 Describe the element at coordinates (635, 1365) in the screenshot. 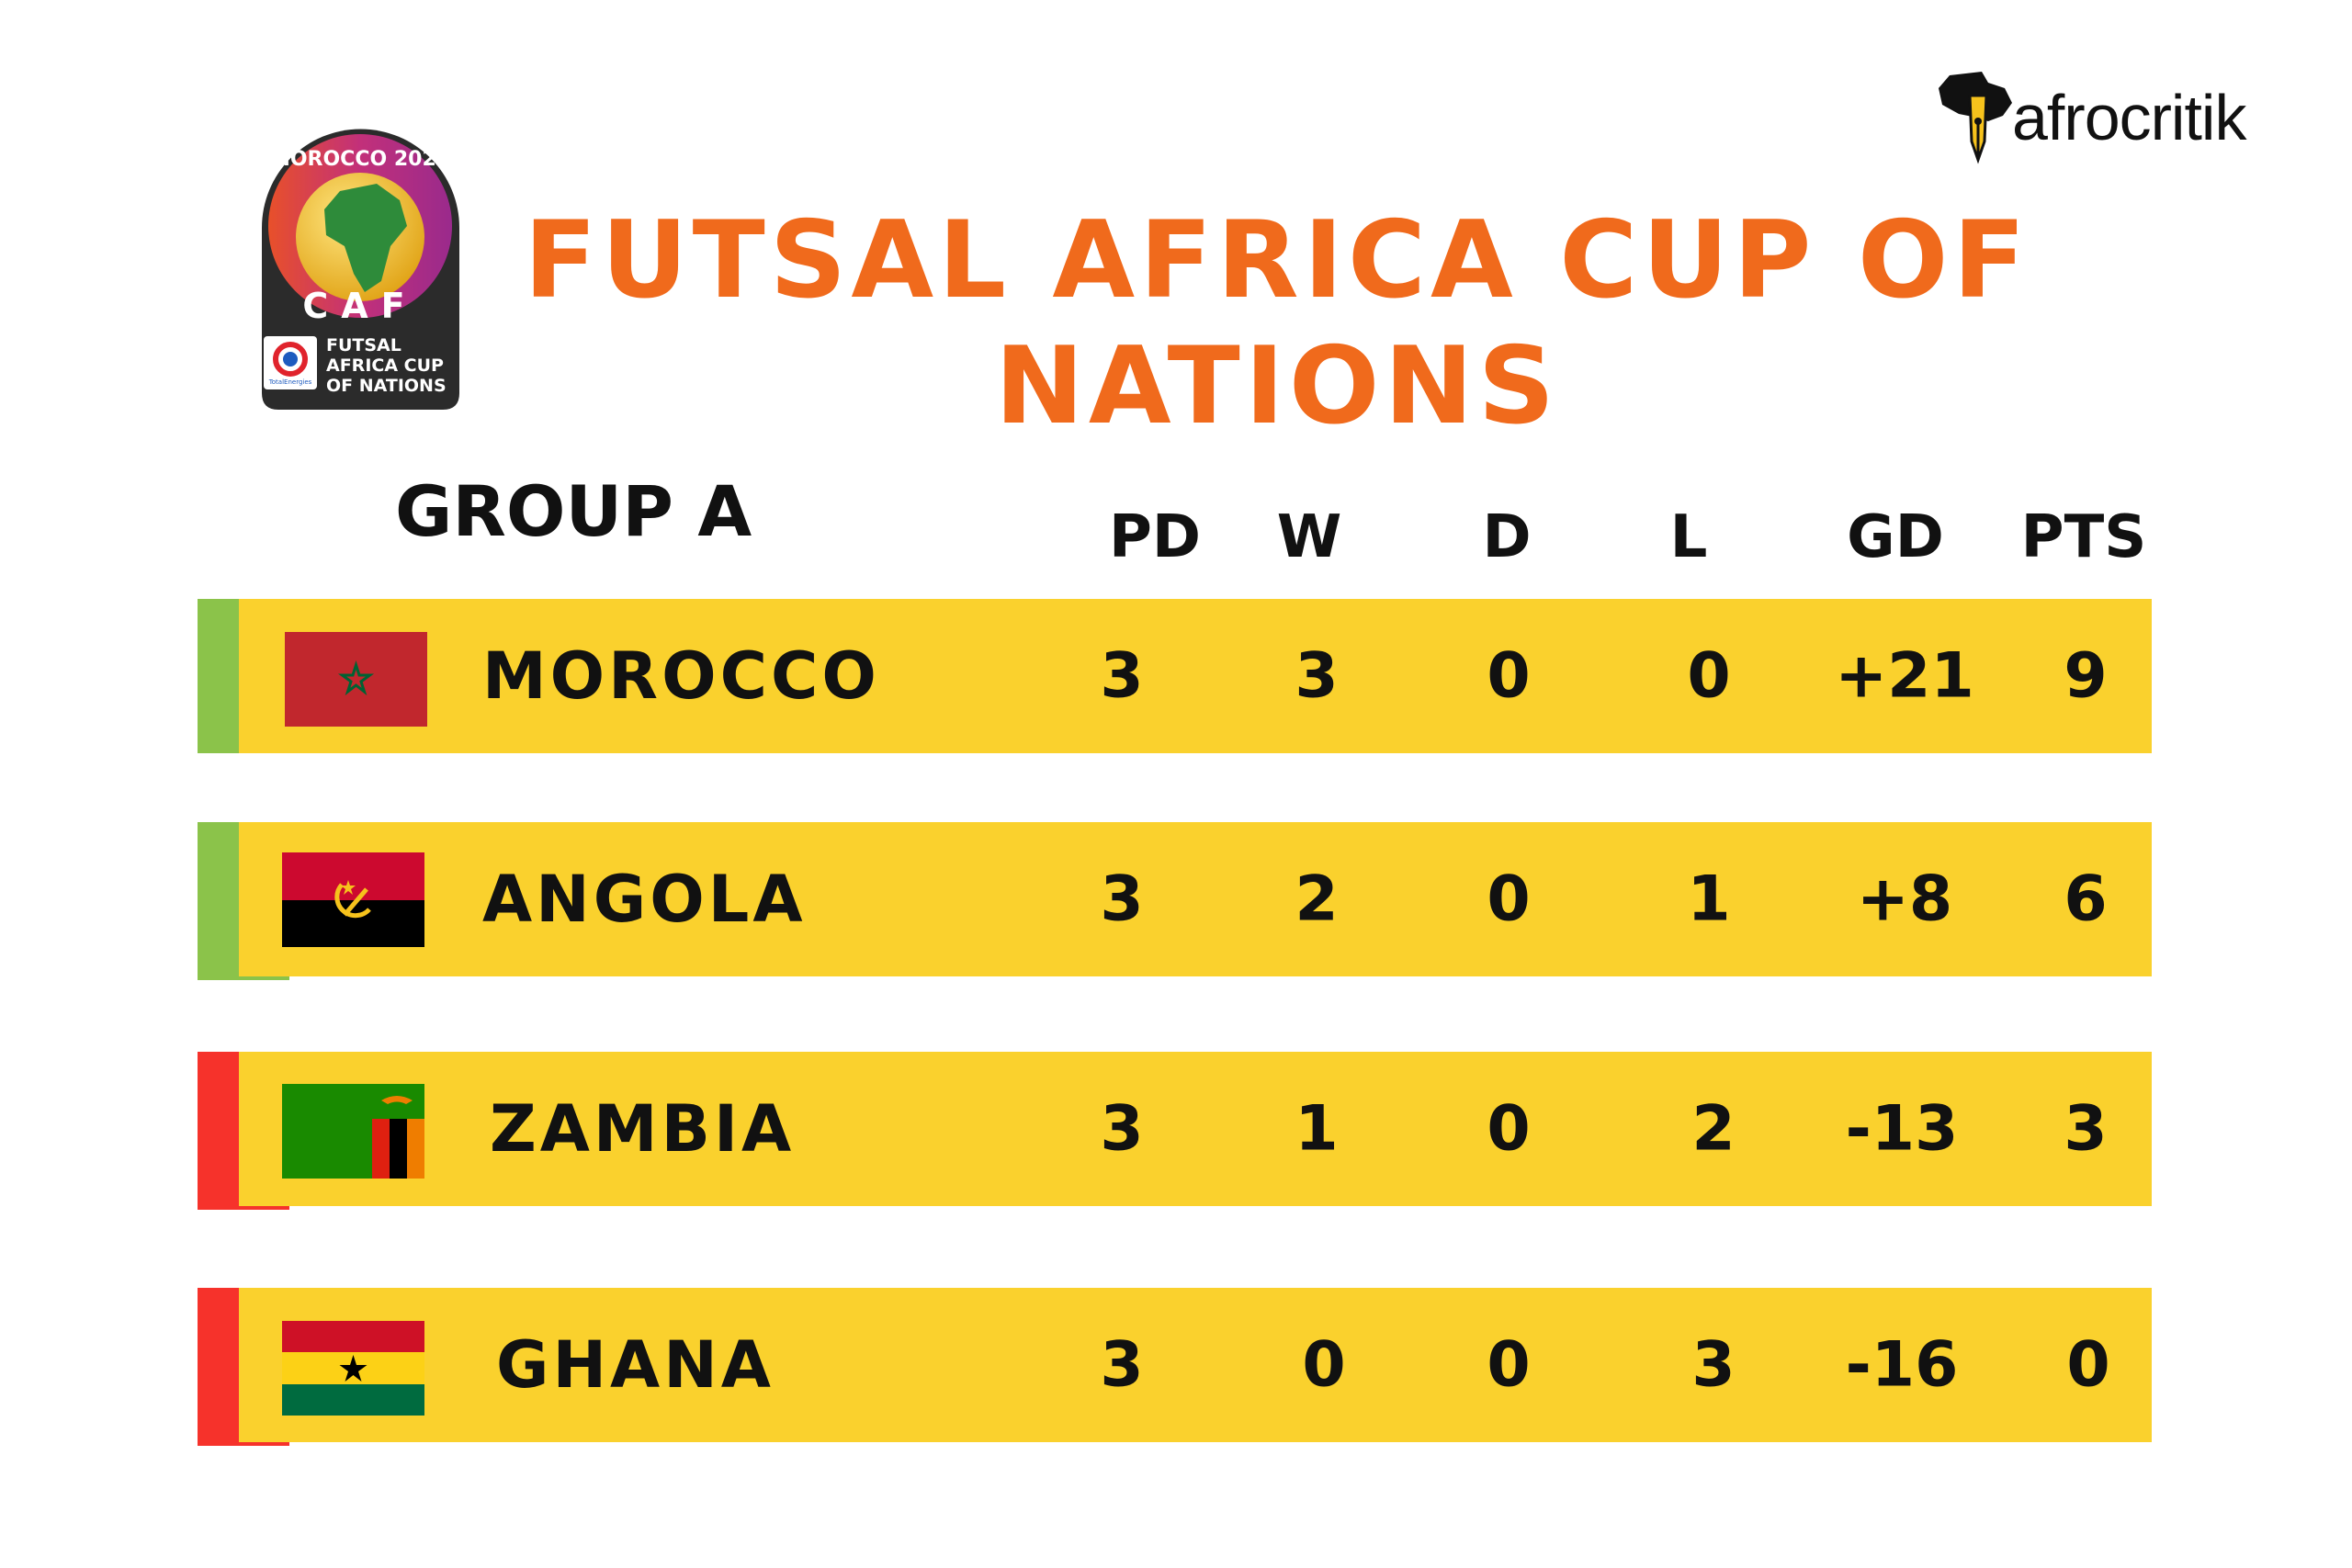

I see `team-name: GHANA` at that location.